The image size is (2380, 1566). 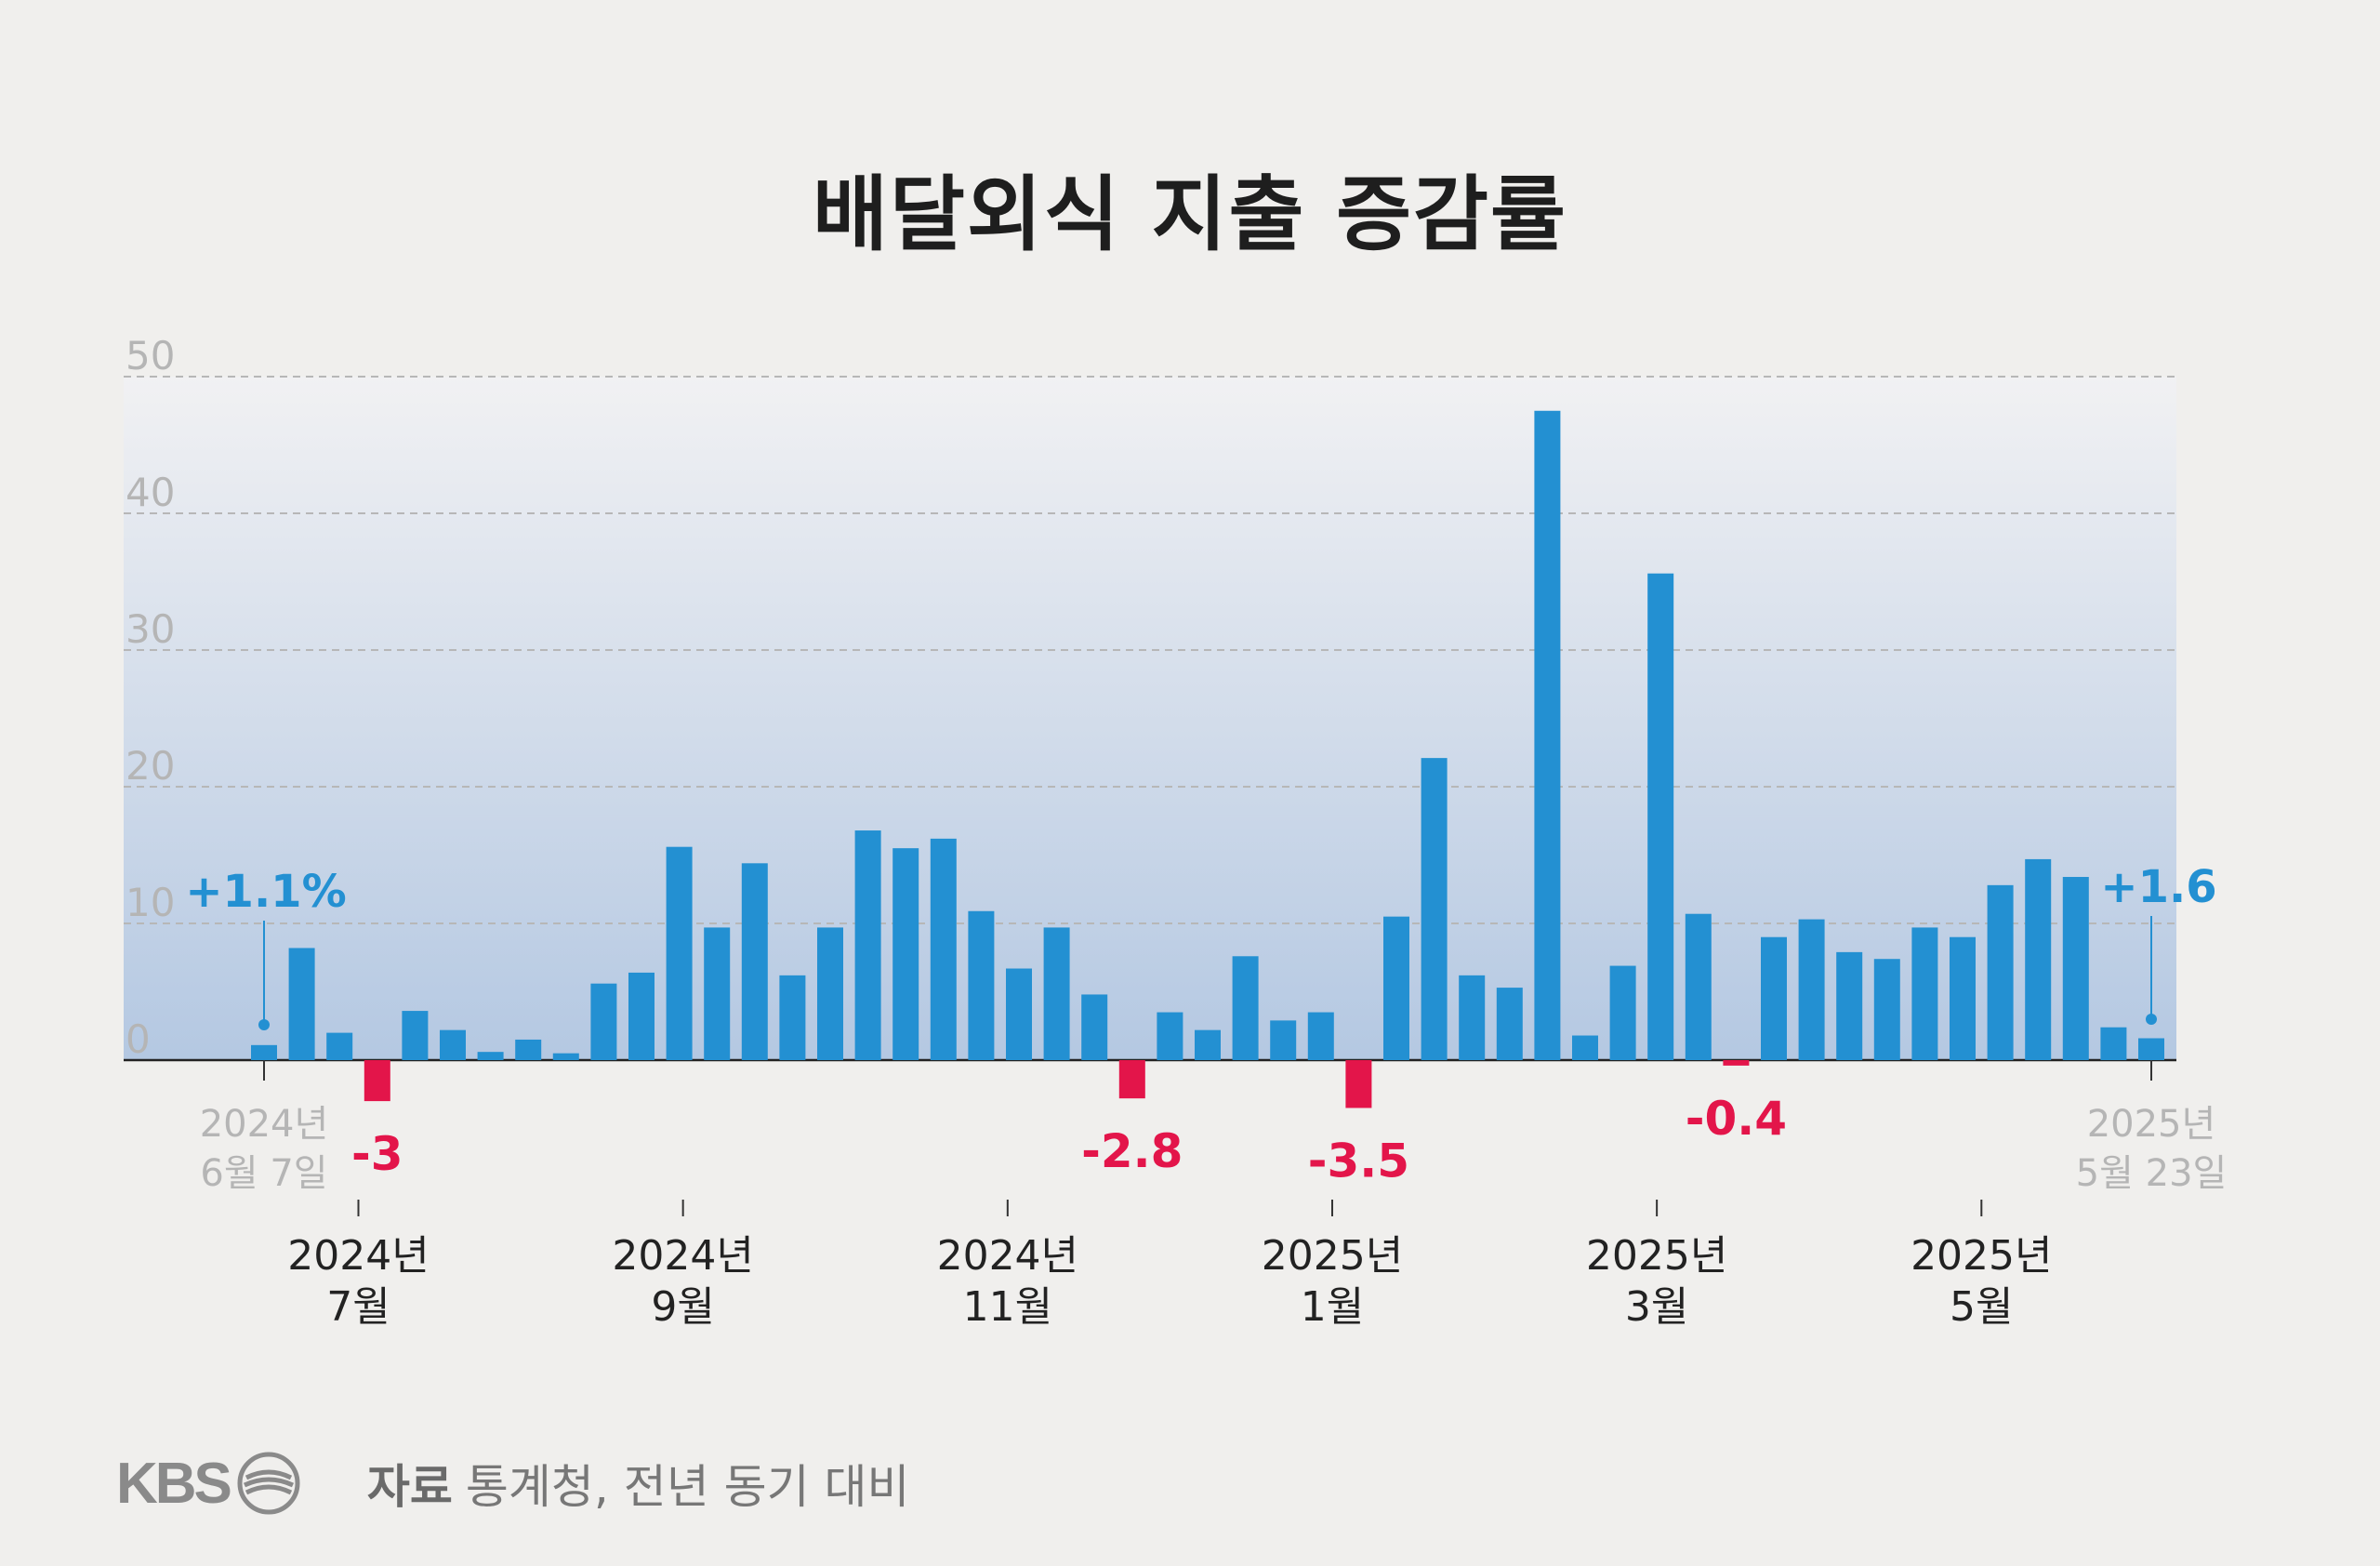 I want to click on kbs-logo-text: KBS, so click(x=174, y=1483).